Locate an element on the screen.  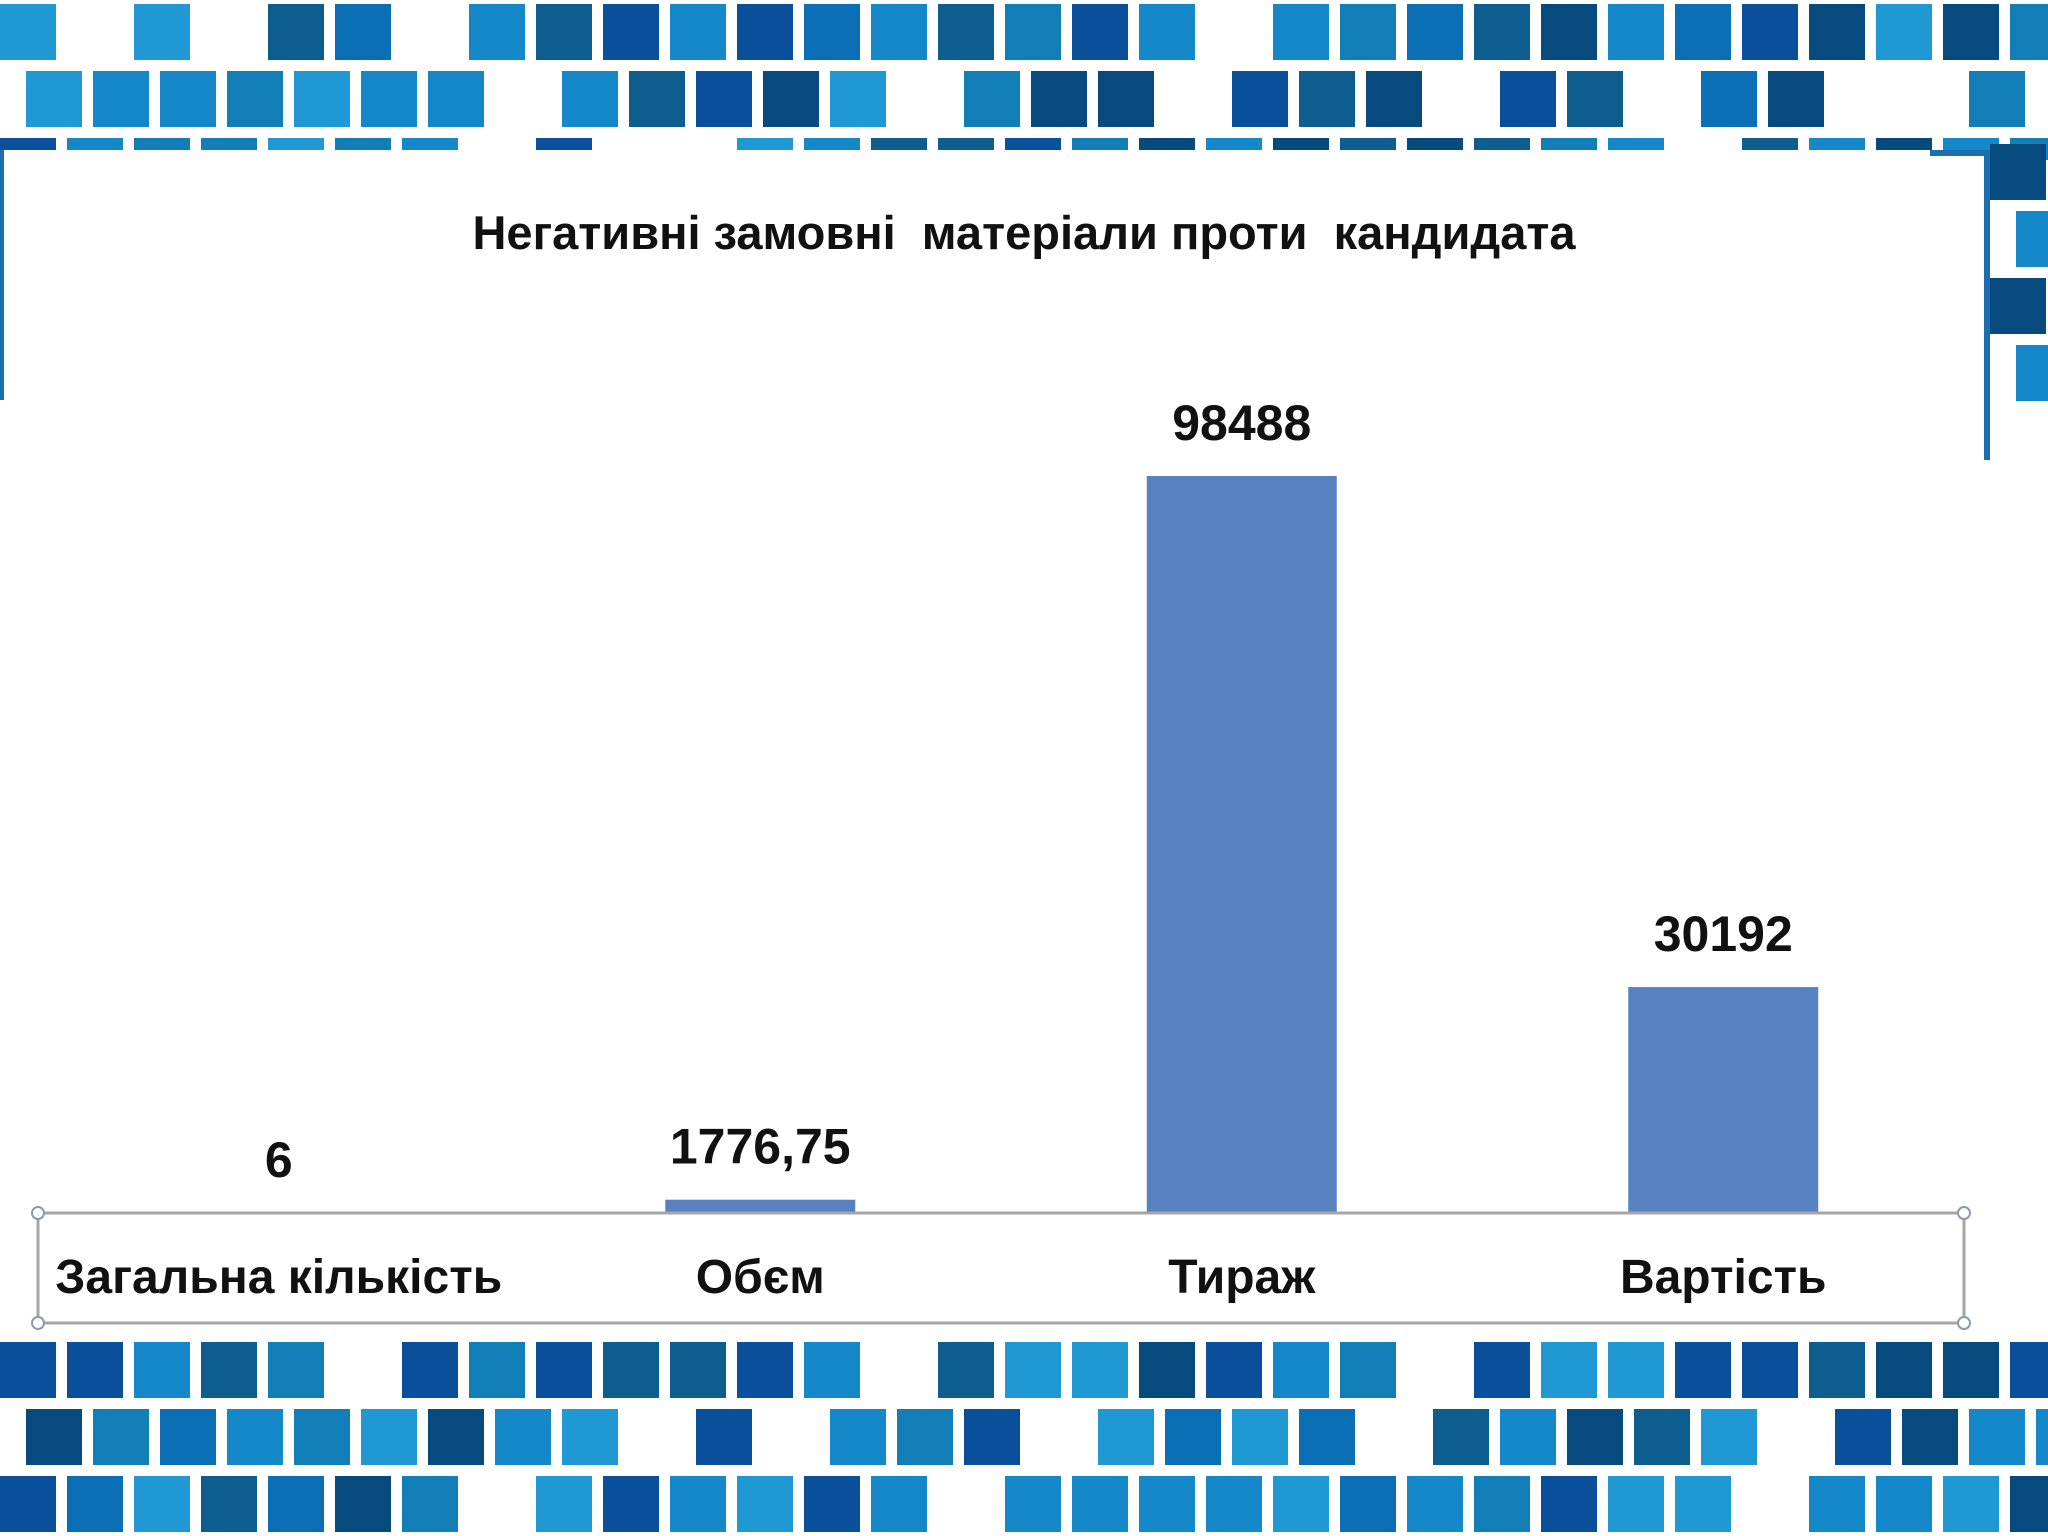
category-label-2: Обєм is located at coordinates (760, 1277).